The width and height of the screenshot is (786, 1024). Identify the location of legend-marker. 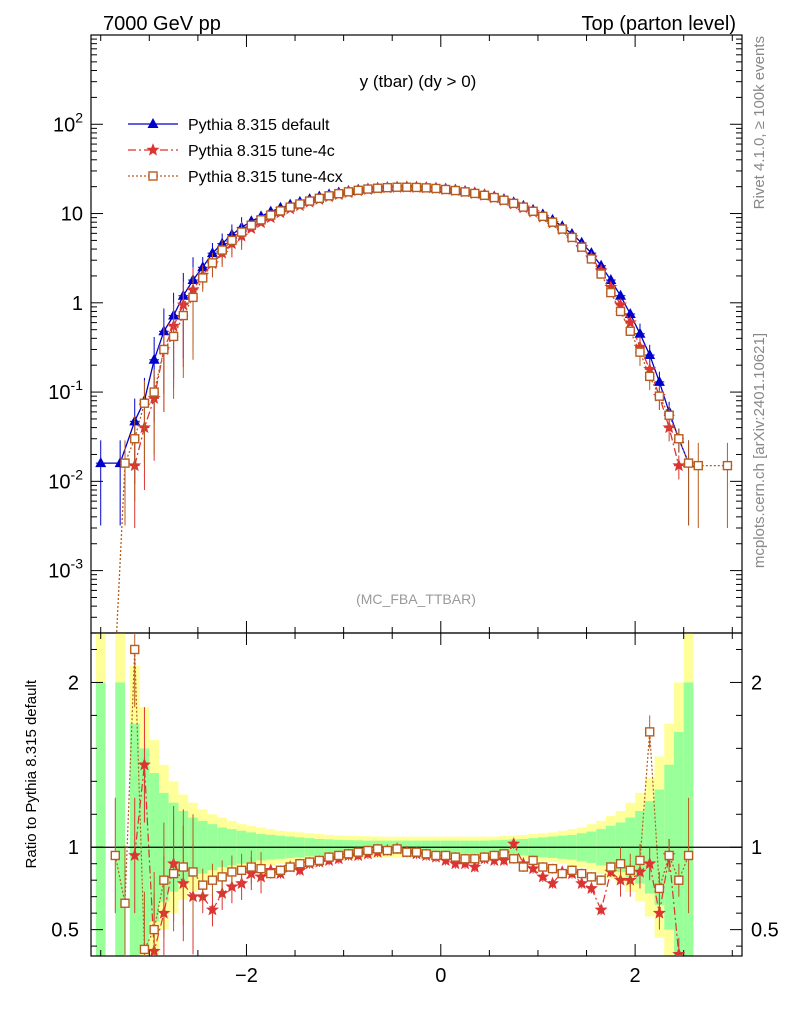
(153, 149).